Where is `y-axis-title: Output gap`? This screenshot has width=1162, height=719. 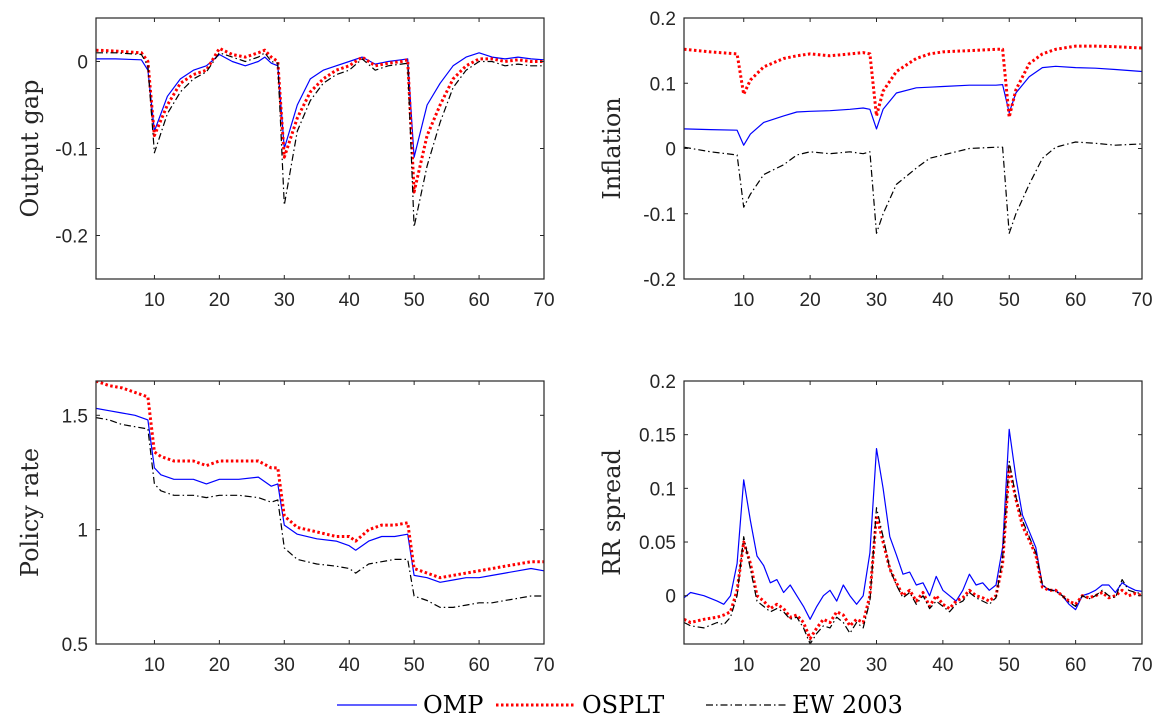 y-axis-title: Output gap is located at coordinates (30, 149).